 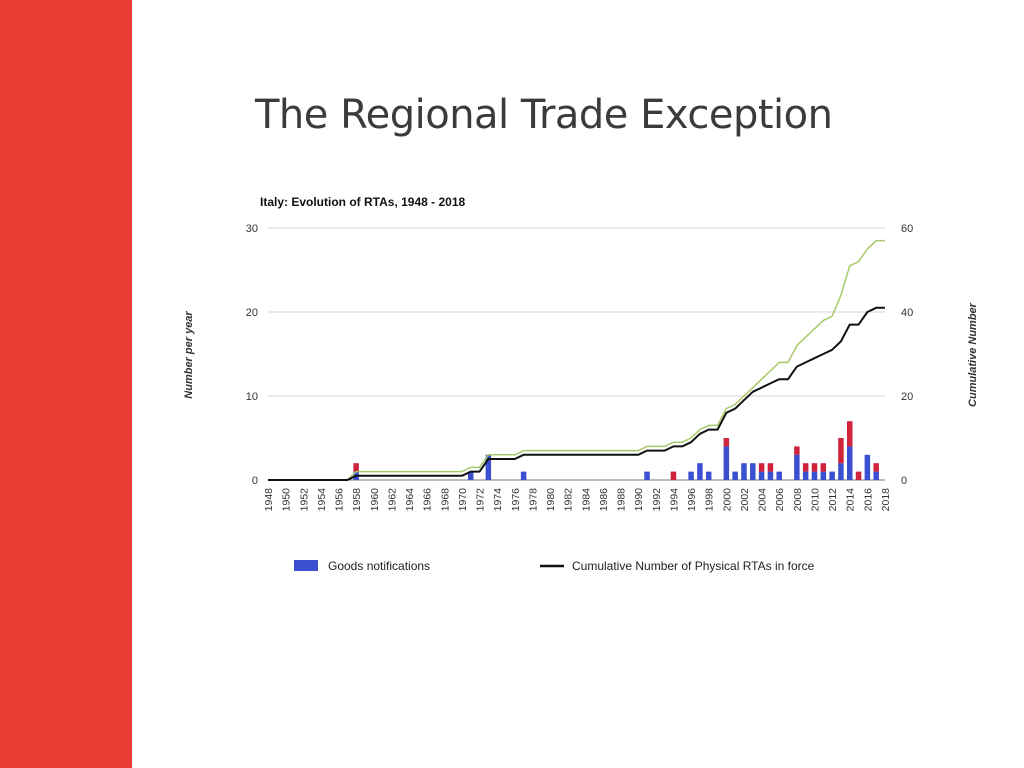 What do you see at coordinates (851, 500) in the screenshot?
I see `x-tick-label: 2014` at bounding box center [851, 500].